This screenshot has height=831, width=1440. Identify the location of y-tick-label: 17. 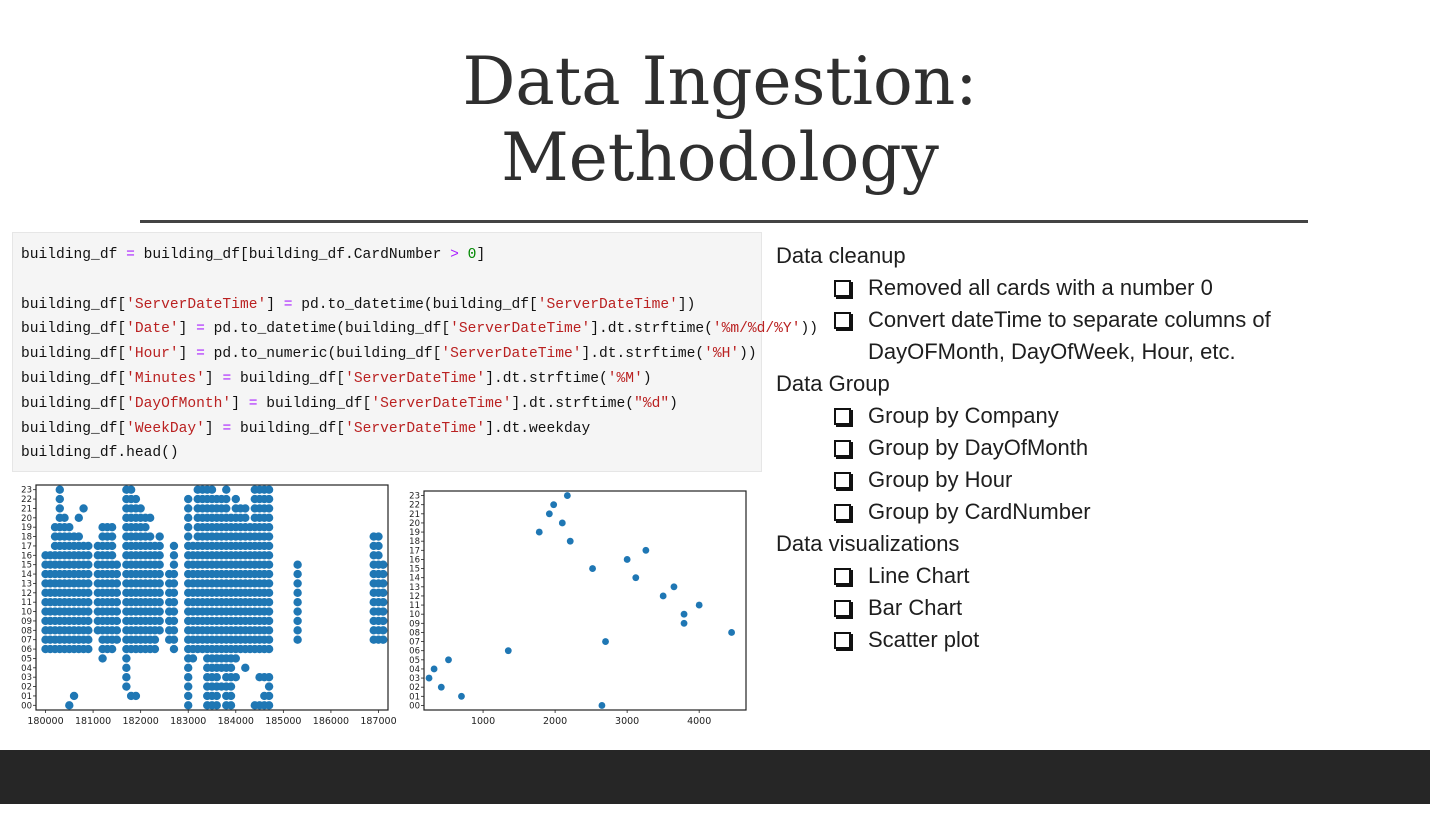
(26, 547).